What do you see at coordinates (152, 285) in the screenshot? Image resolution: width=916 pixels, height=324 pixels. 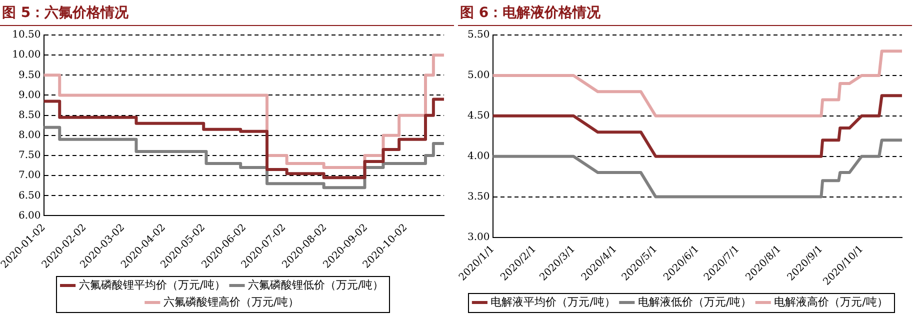 I see `legend-label: 六氟磷酸锂平均价（万元/吨）` at bounding box center [152, 285].